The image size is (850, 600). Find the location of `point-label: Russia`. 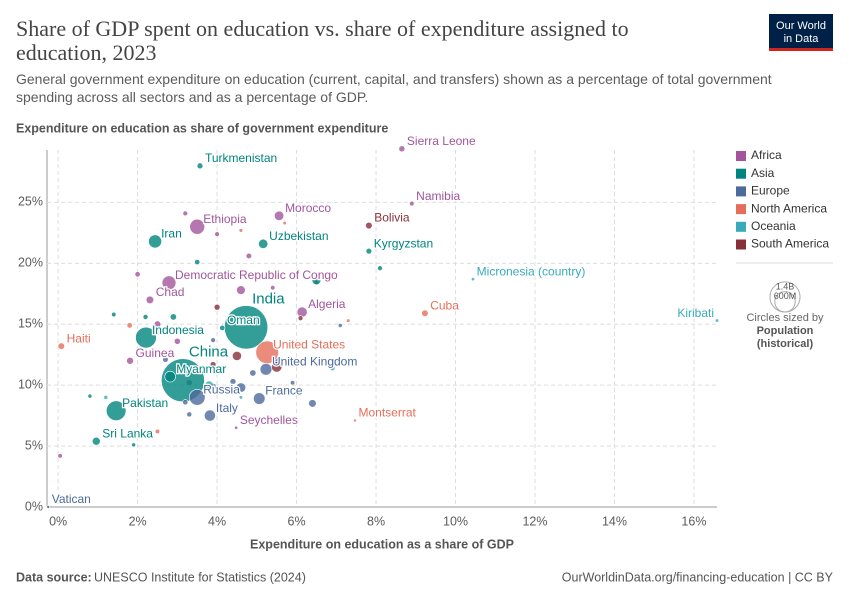

point-label: Russia is located at coordinates (221, 390).